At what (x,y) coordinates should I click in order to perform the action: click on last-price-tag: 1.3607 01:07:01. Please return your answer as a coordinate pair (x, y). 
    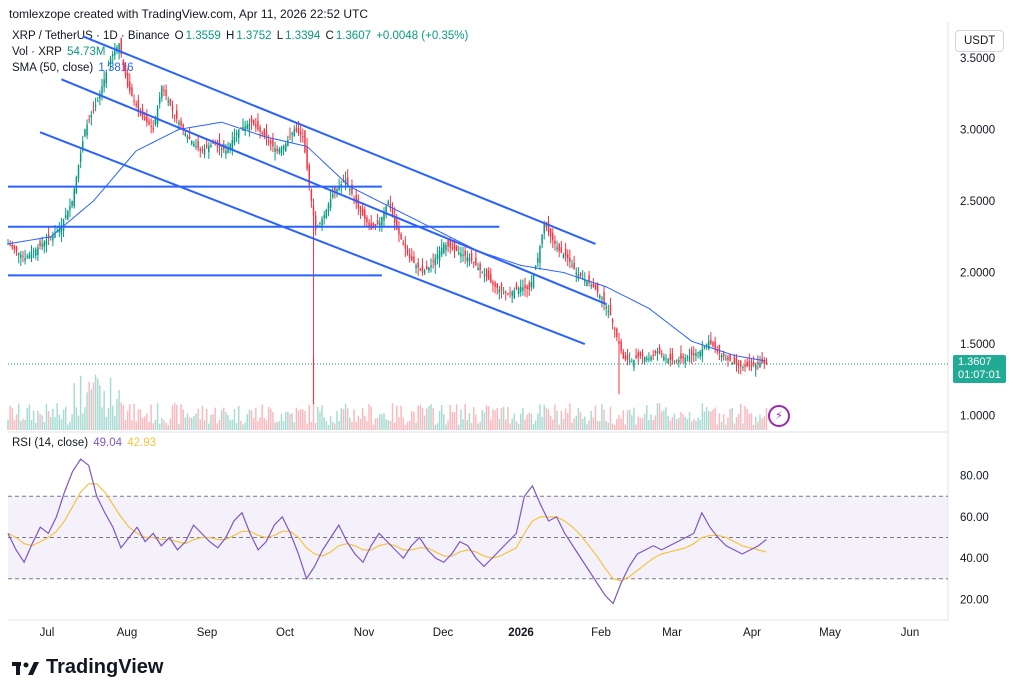
    Looking at the image, I should click on (979, 369).